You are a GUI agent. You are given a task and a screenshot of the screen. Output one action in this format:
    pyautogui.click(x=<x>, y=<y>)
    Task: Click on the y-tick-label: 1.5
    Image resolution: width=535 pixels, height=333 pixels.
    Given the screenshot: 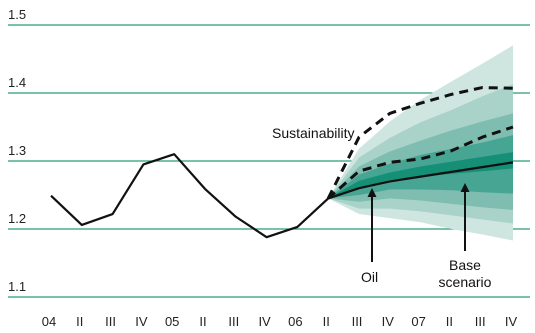 What is the action you would take?
    pyautogui.click(x=17, y=14)
    